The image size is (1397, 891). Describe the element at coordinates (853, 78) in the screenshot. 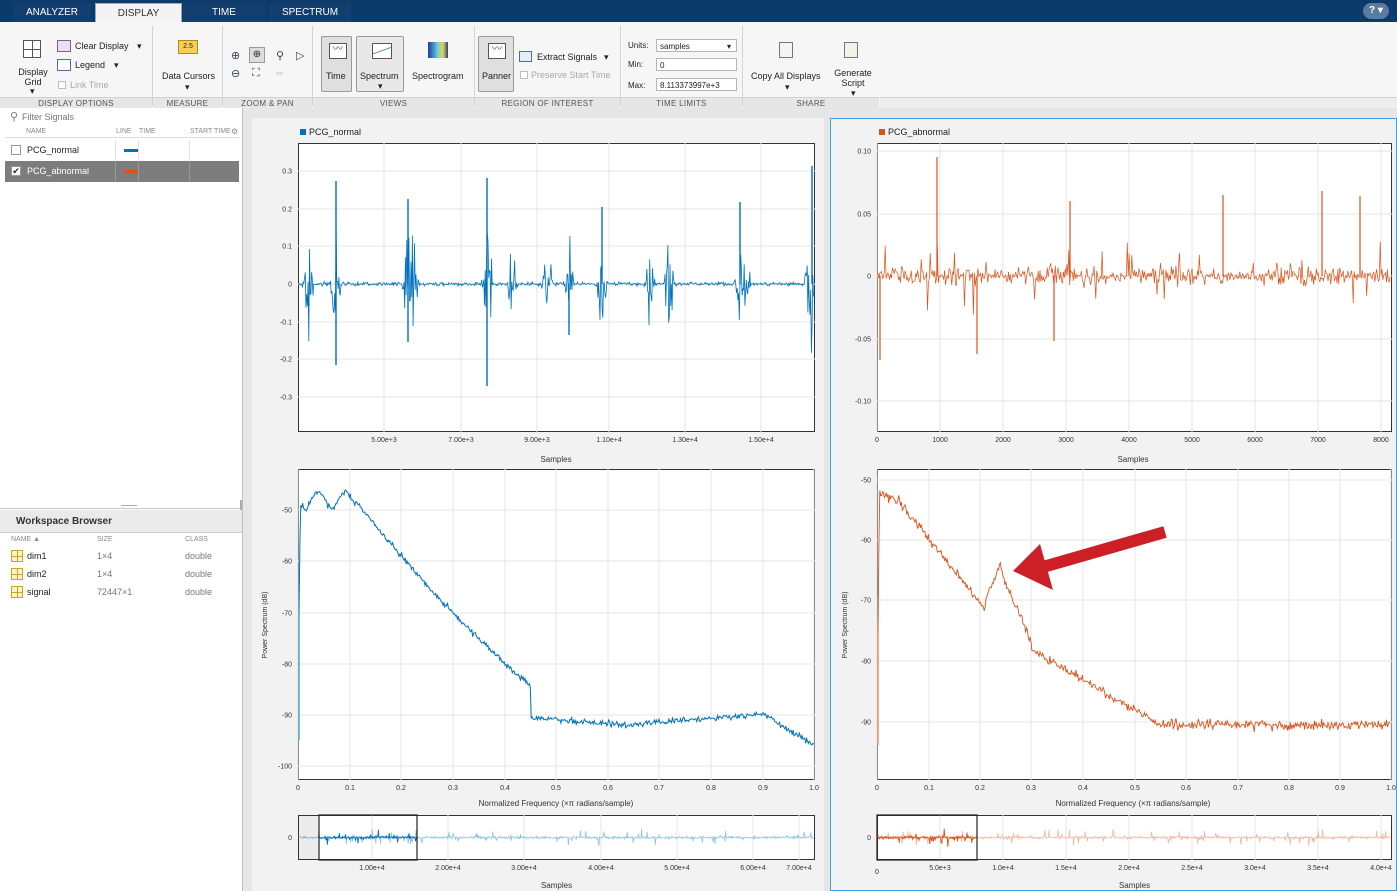

I see `generate-script-button: Generate Script` at that location.